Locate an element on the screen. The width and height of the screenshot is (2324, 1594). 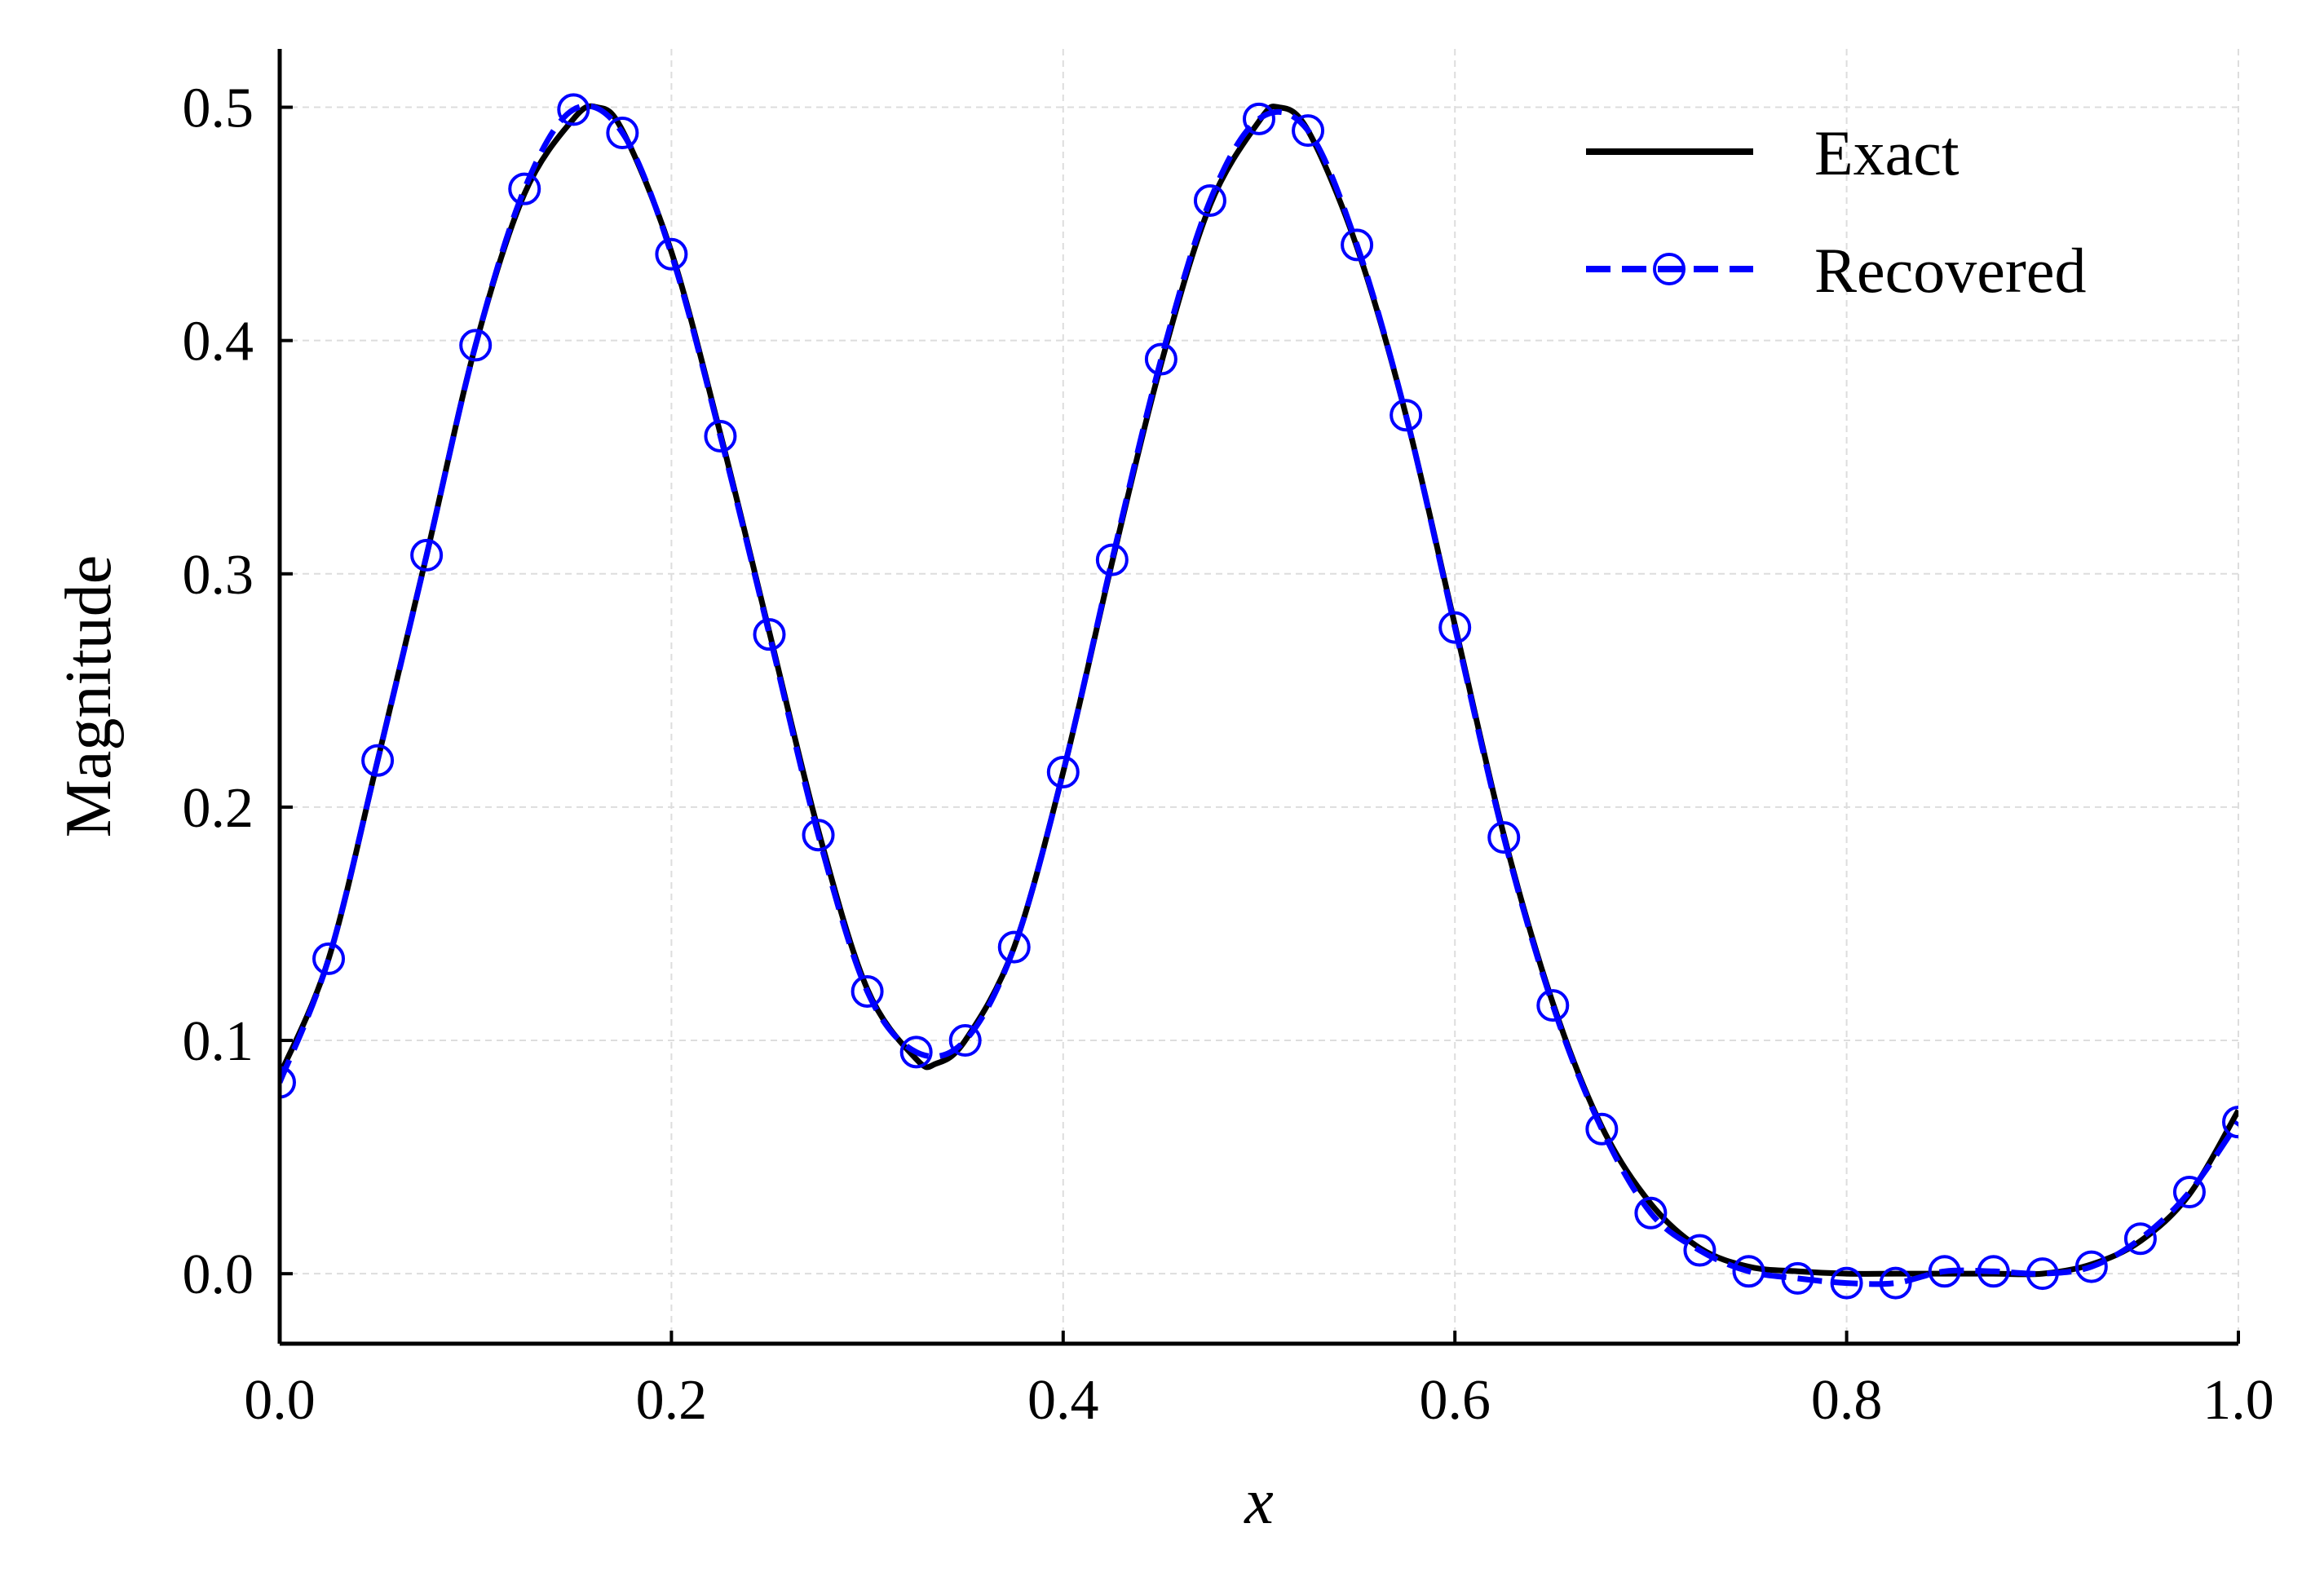
legend-marker-recovered is located at coordinates (1669, 269).